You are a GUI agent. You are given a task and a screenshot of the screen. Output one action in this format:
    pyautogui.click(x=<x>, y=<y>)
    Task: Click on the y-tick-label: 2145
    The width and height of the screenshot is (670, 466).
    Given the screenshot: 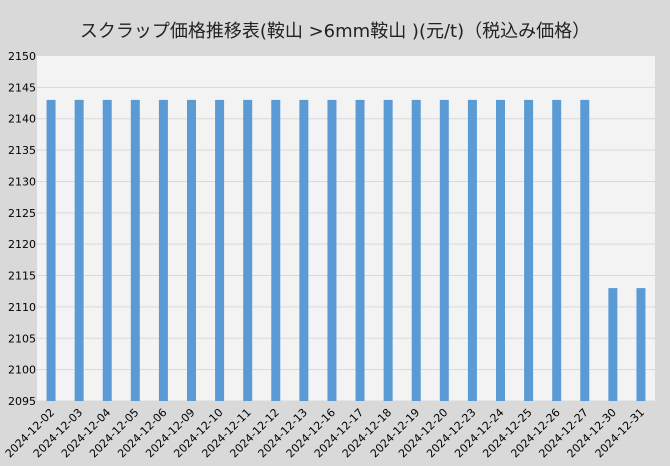 What is the action you would take?
    pyautogui.click(x=22, y=87)
    